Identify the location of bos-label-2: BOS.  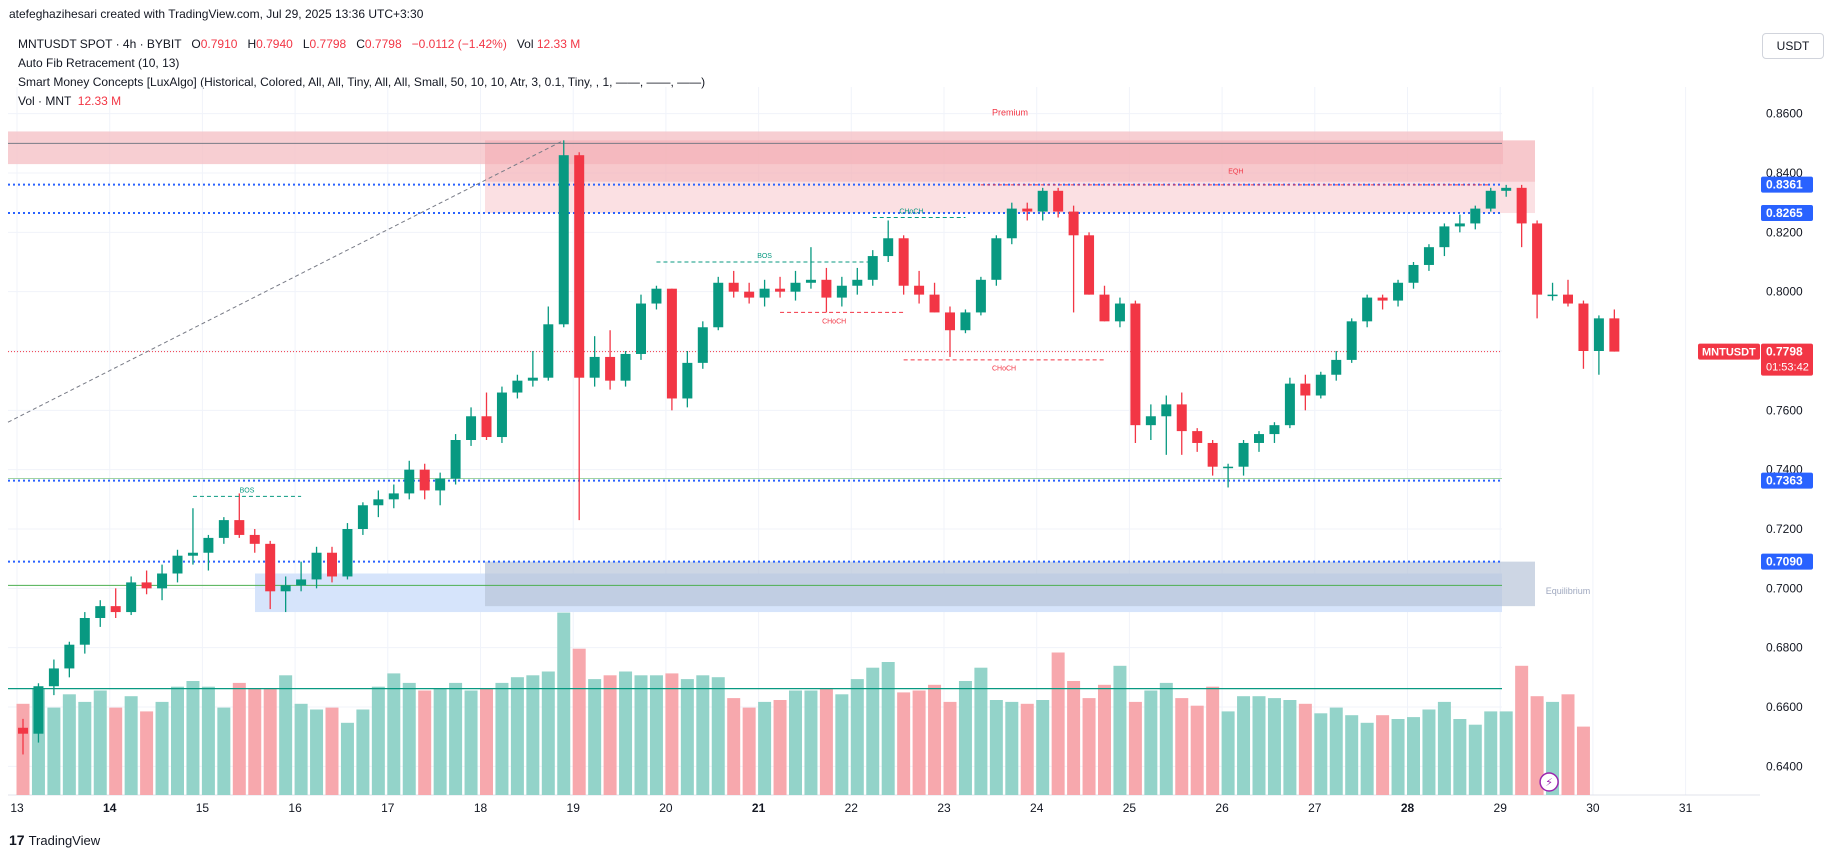
(764, 256).